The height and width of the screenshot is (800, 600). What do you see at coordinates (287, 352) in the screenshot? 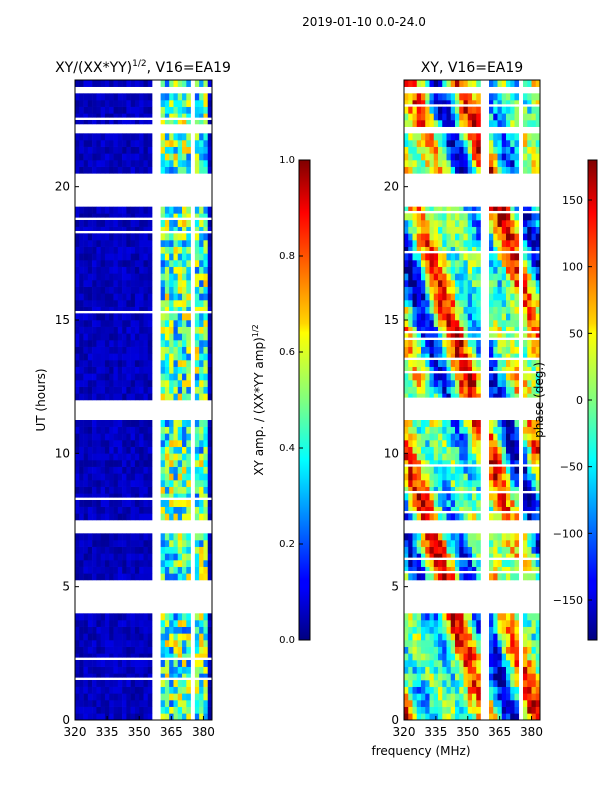
I see `amplitude-colorbar-tick-label: 0.6` at bounding box center [287, 352].